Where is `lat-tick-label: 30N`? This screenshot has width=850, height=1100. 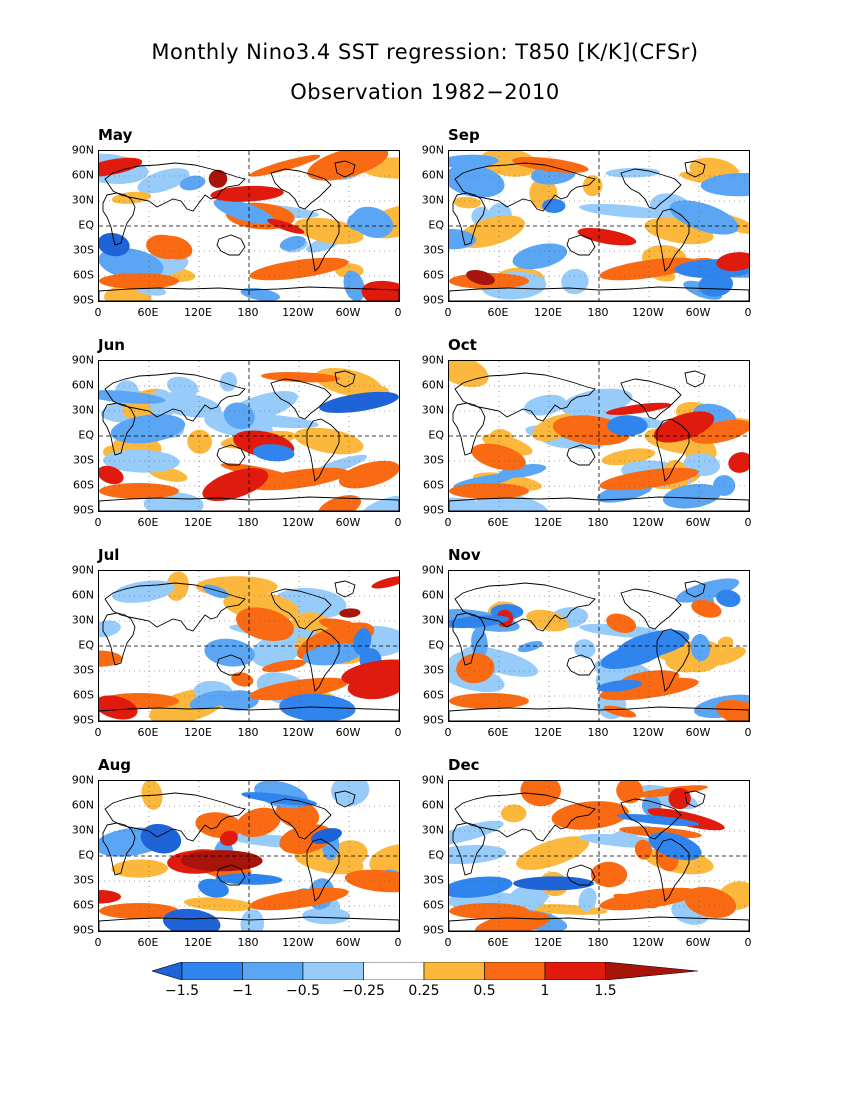 lat-tick-label: 30N is located at coordinates (432, 830).